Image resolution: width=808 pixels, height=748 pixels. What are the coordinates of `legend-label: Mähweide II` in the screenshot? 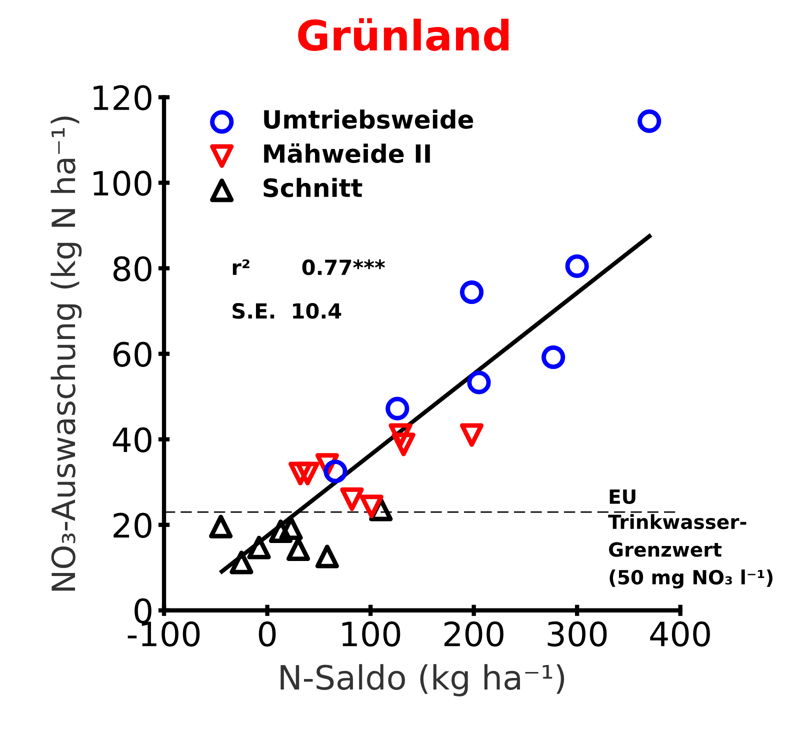 It's located at (347, 153).